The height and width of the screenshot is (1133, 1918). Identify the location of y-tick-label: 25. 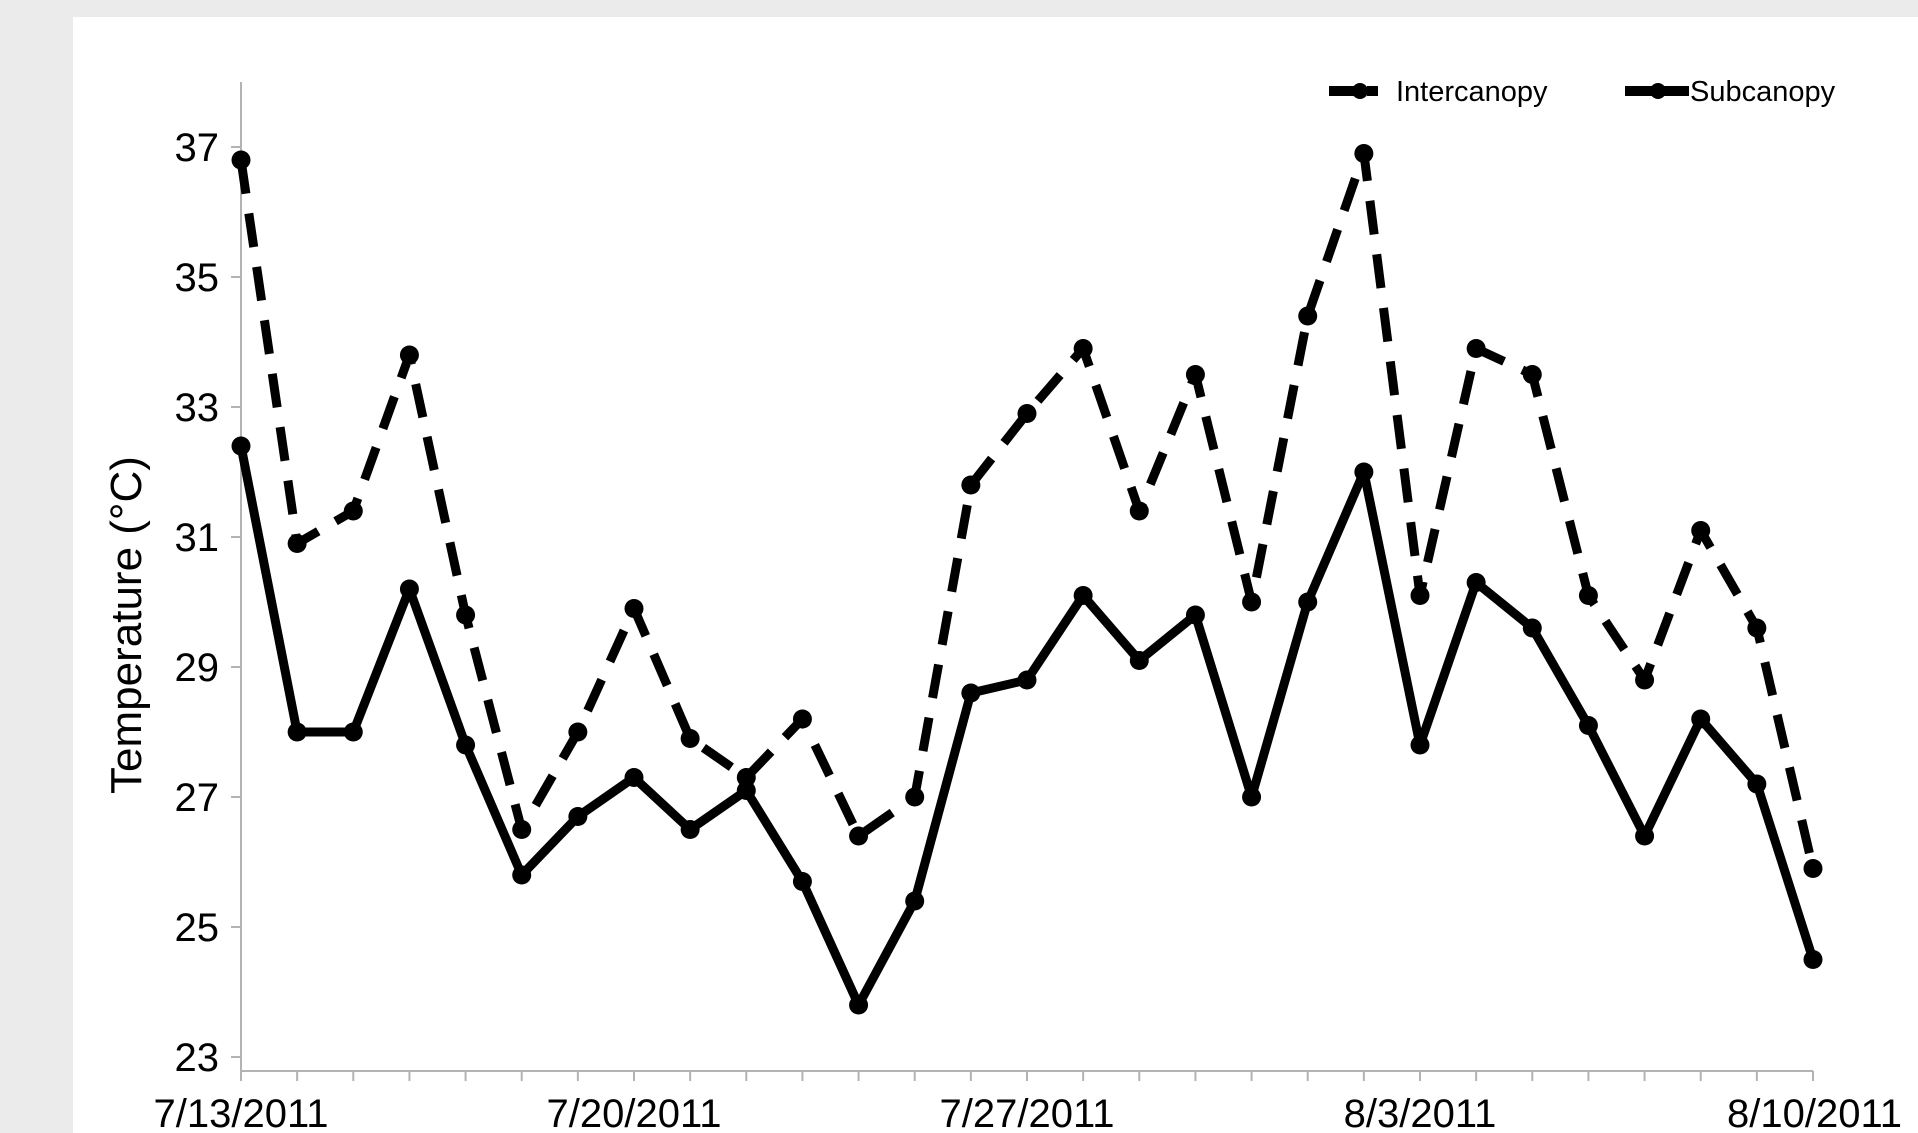
(197, 928).